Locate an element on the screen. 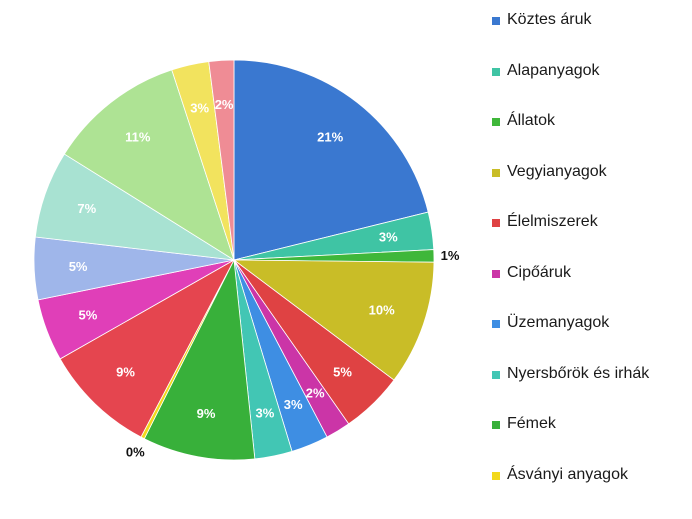 The image size is (692, 519). legend-label: Köztes áruk is located at coordinates (549, 19).